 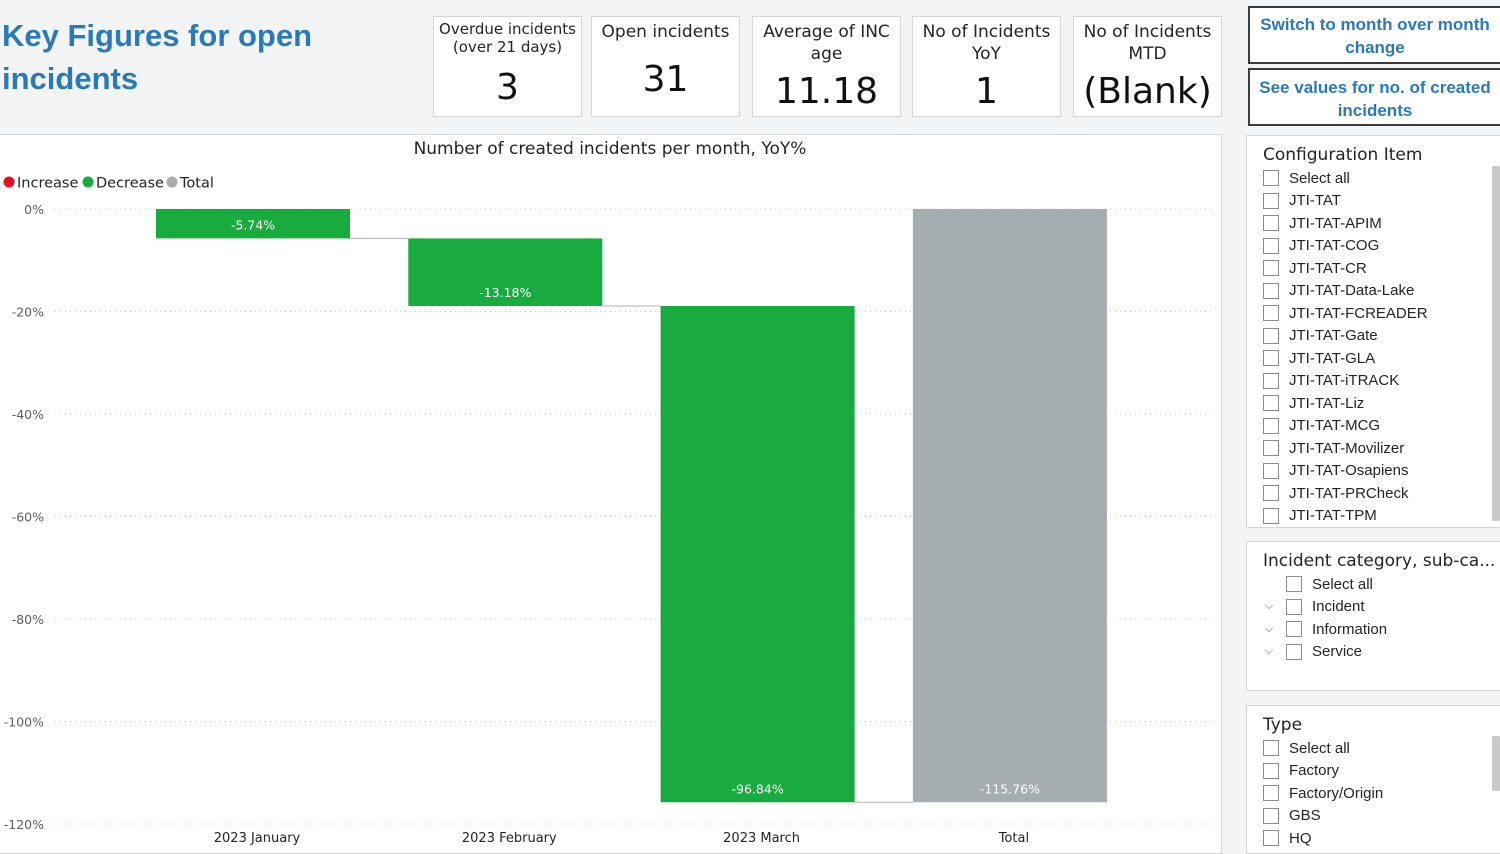 What do you see at coordinates (507, 38) in the screenshot?
I see `kpi-label: Overdue incidents (over 21 days)` at bounding box center [507, 38].